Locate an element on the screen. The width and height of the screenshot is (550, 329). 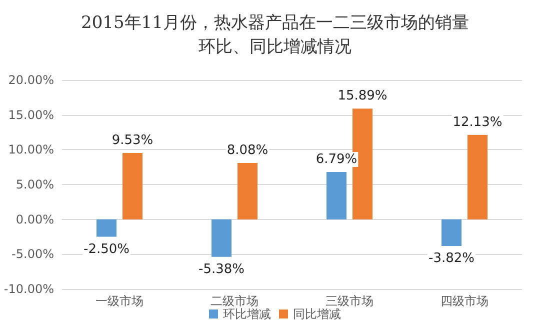
y-tick-label: 15.00% is located at coordinates (31, 115).